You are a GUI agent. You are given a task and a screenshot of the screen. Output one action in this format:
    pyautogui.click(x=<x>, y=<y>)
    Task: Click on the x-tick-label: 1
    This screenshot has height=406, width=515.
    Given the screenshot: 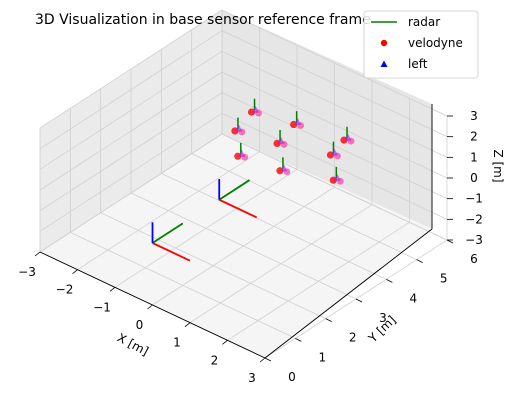 What is the action you would take?
    pyautogui.click(x=177, y=343)
    